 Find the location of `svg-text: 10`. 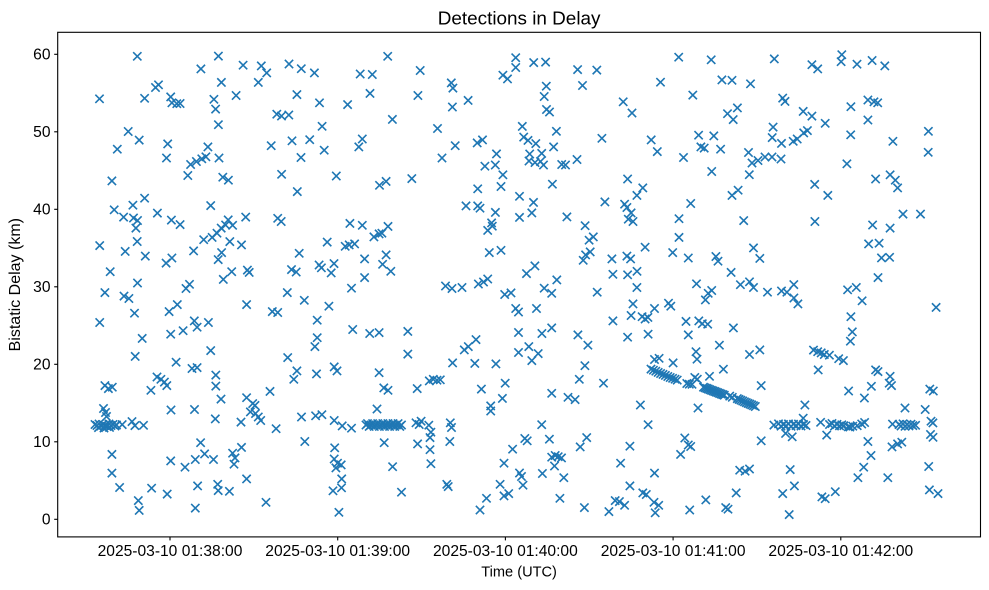

svg-text: 10 is located at coordinates (42, 442).